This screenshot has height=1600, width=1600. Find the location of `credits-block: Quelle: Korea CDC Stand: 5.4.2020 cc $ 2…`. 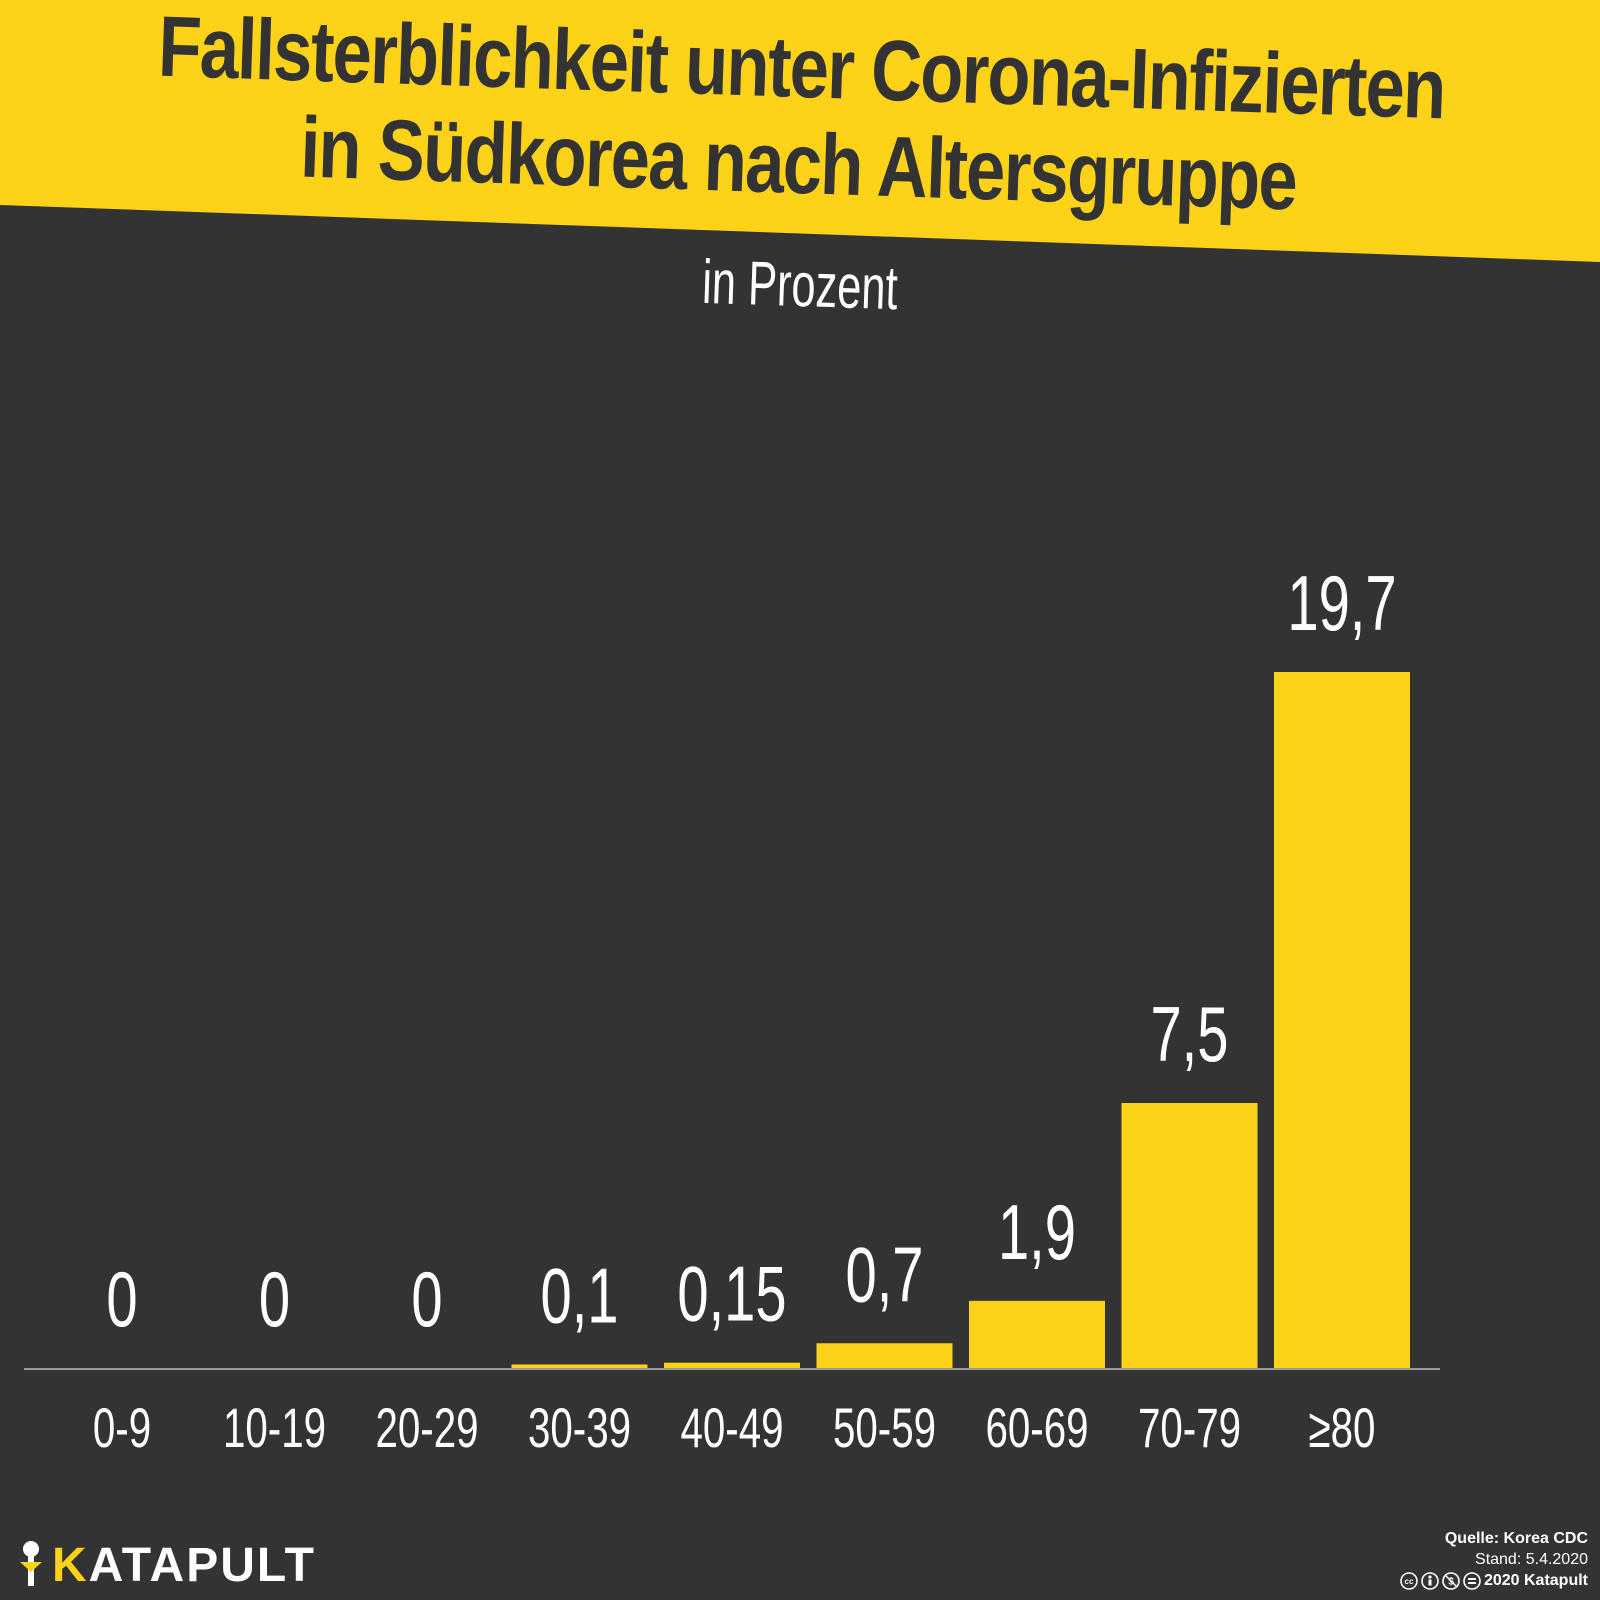

credits-block: Quelle: Korea CDC Stand: 5.4.2020 cc $ 2… is located at coordinates (1494, 1559).